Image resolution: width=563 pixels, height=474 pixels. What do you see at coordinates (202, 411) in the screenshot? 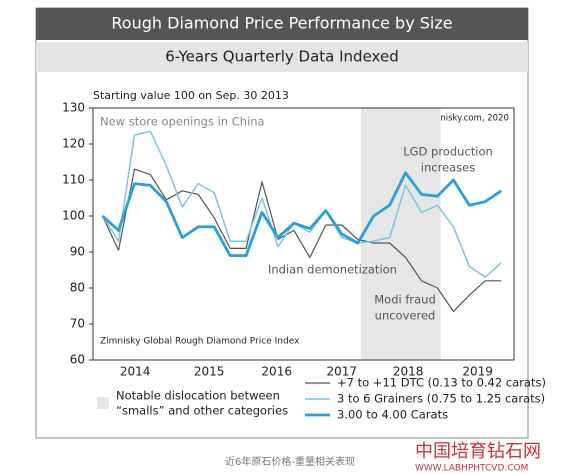
I see `legend-label: “smalls” and other categories` at bounding box center [202, 411].